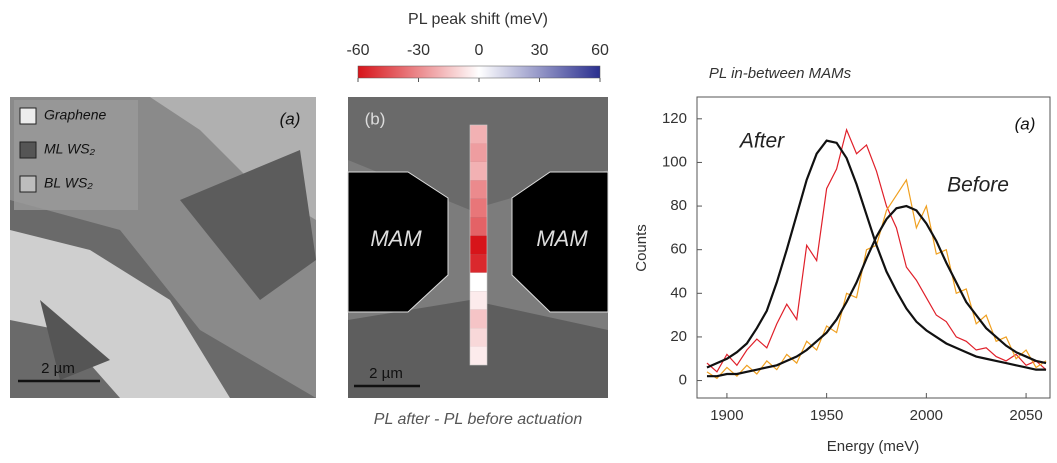  What do you see at coordinates (726, 415) in the screenshot?
I see `x-tick-label: 1900` at bounding box center [726, 415].